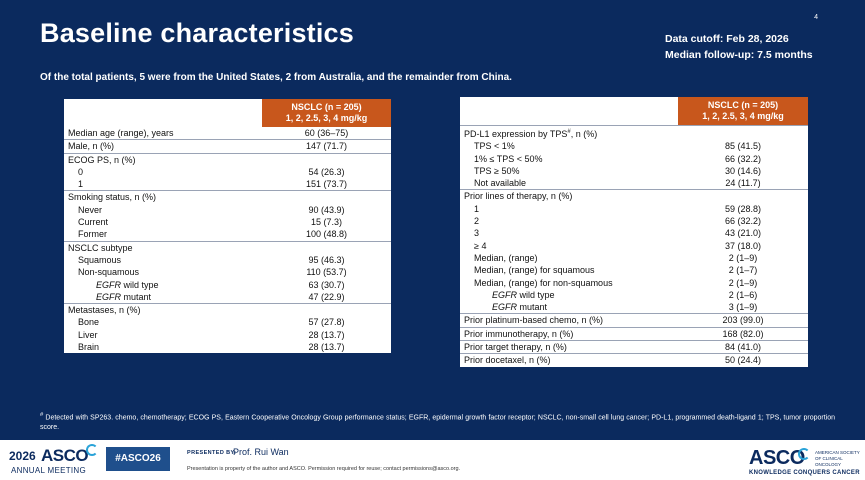 This screenshot has width=865, height=480. I want to click on row-label-text: 1, so click(81, 184).